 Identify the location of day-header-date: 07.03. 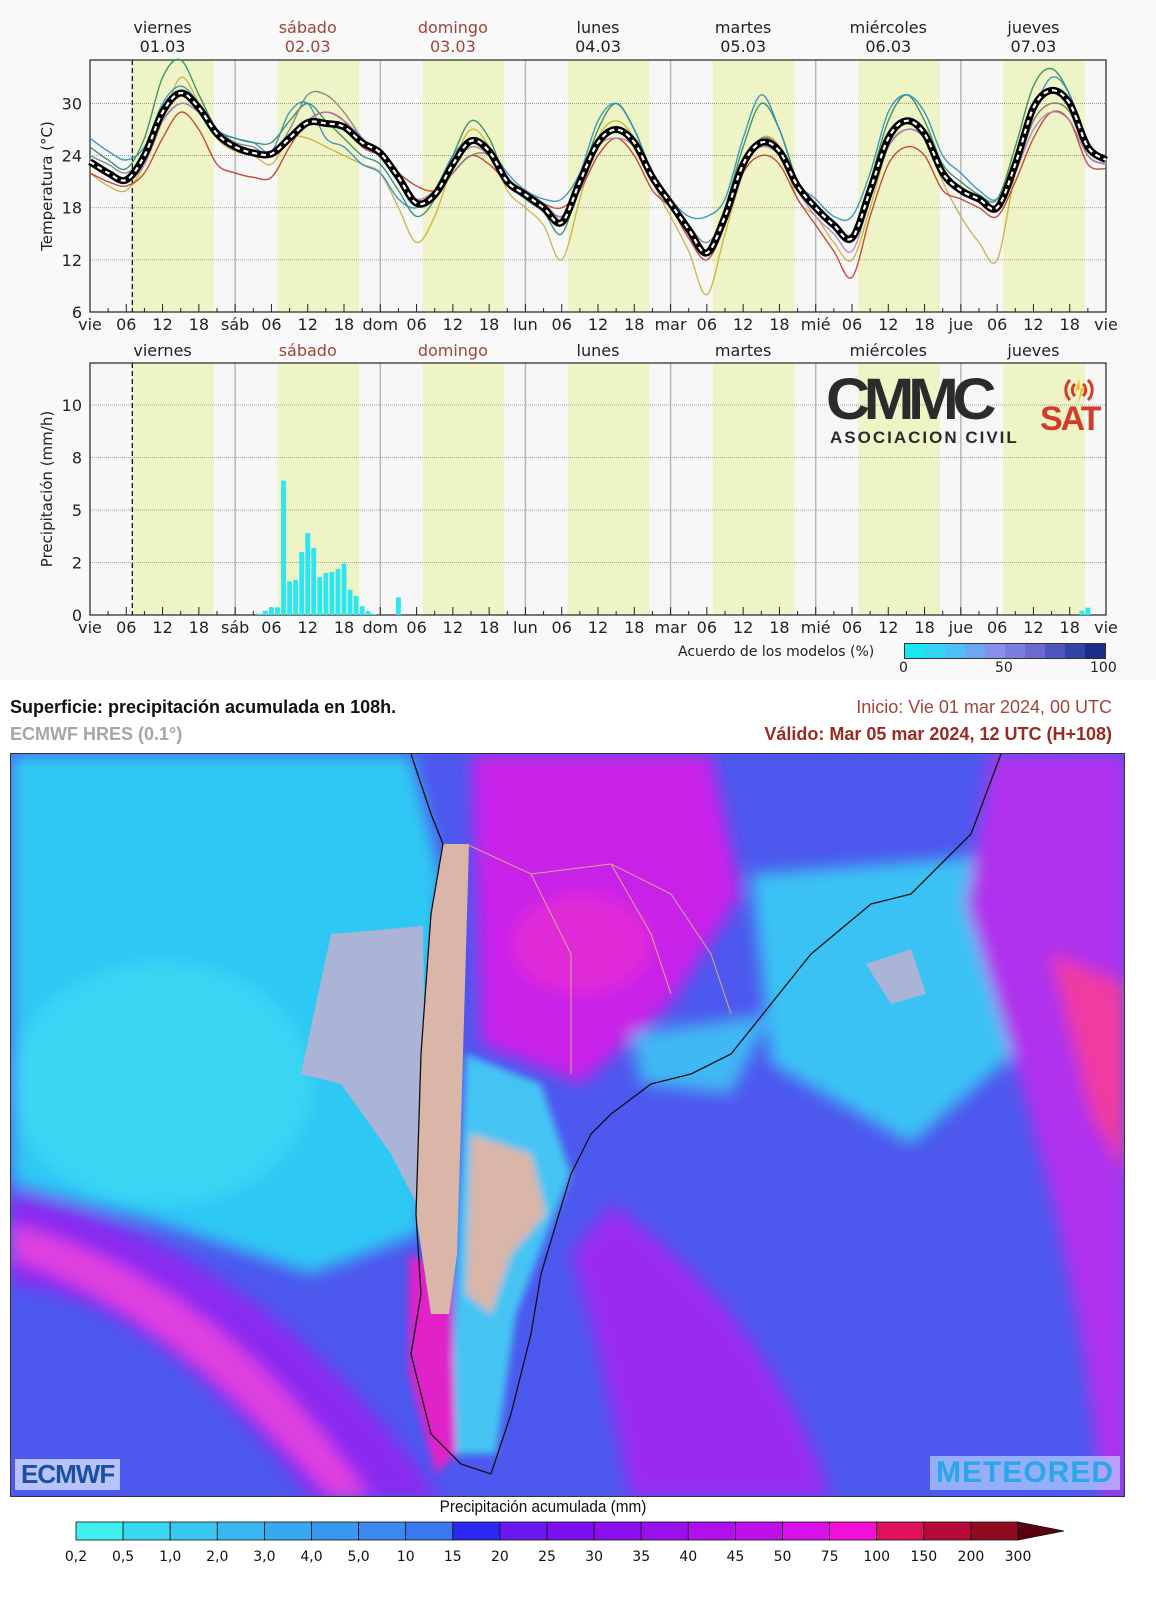
(1034, 46).